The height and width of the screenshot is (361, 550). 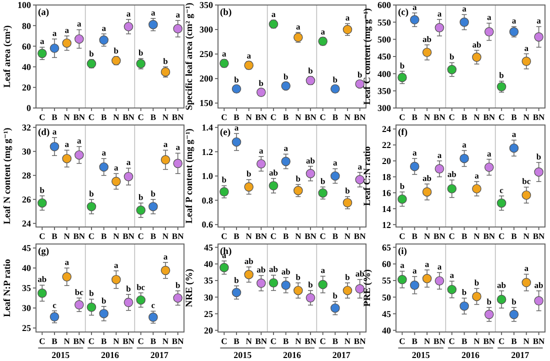 What do you see at coordinates (27, 199) in the screenshot?
I see `y-tick-label: 26` at bounding box center [27, 199].